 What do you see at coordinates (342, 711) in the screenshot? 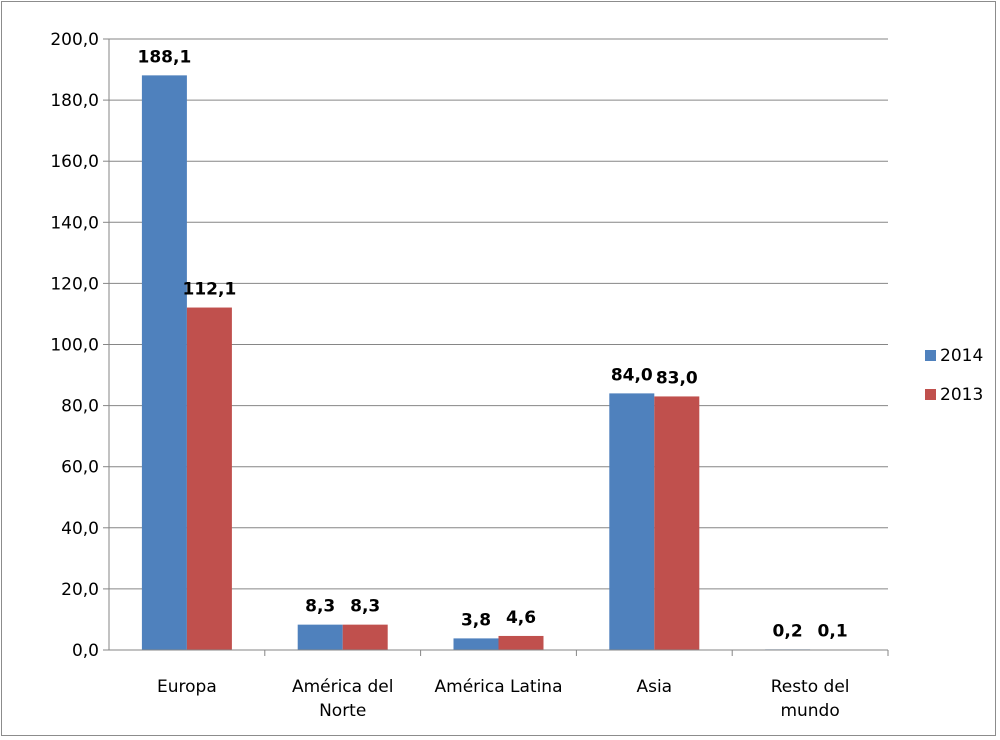
I see `x-tick-label: Norte` at bounding box center [342, 711].